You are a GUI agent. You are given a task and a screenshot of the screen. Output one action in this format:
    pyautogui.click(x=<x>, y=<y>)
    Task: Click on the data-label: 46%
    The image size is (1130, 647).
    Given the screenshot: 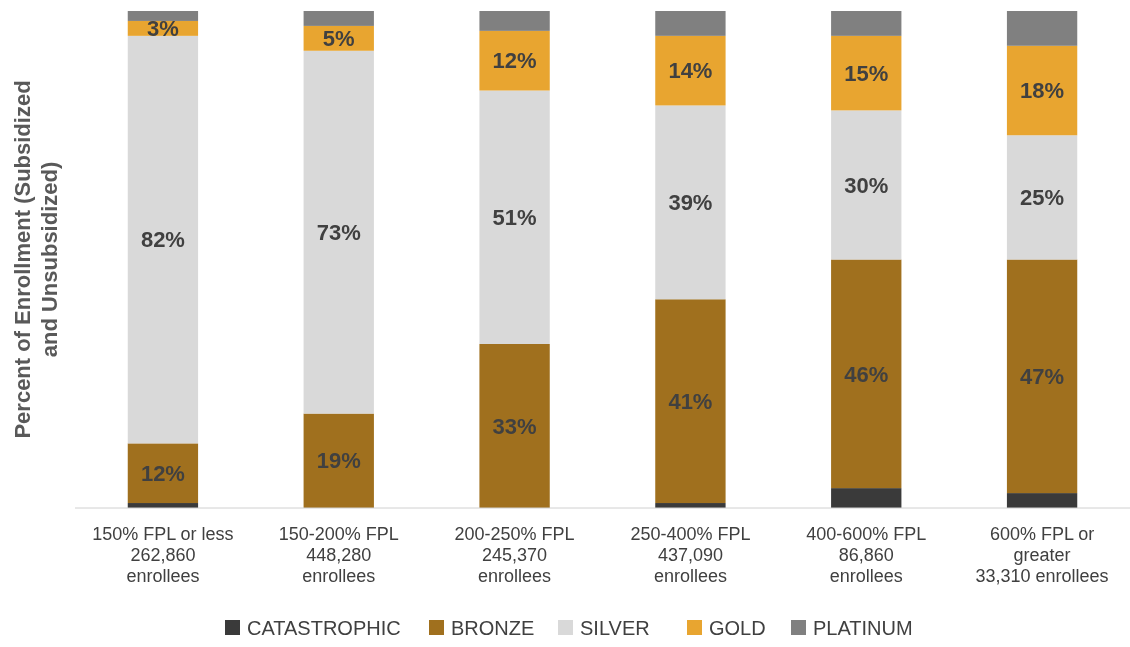 What is the action you would take?
    pyautogui.click(x=866, y=374)
    